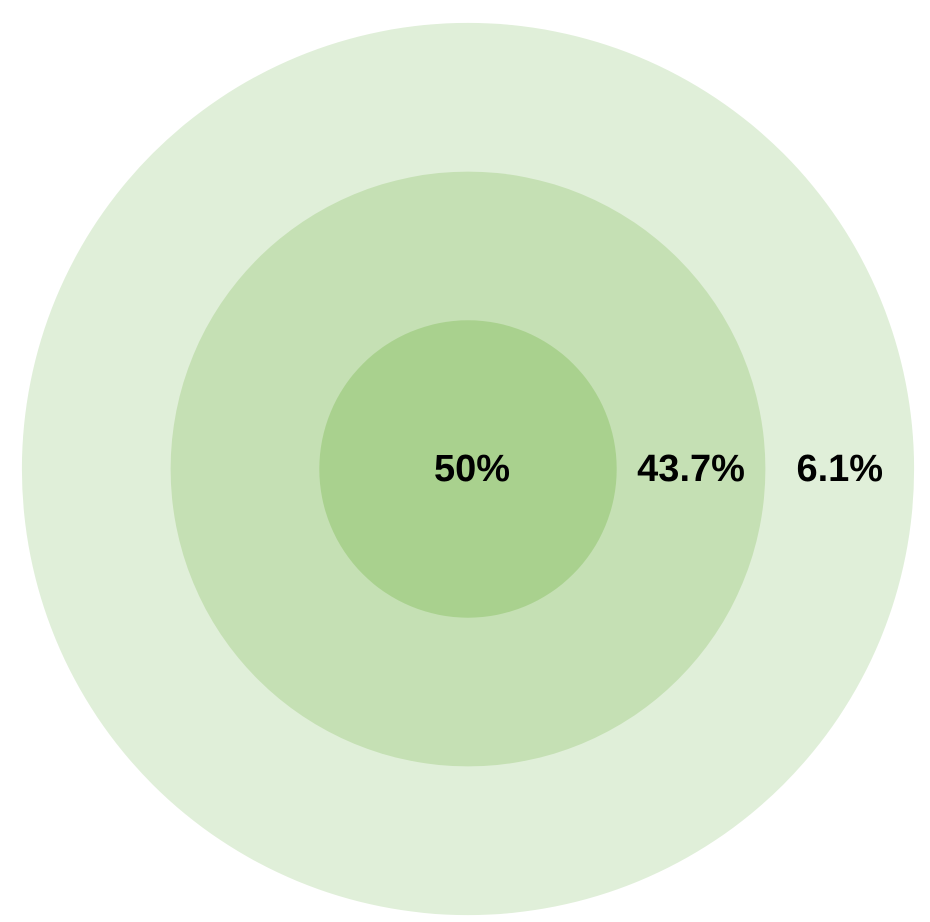  What do you see at coordinates (691, 469) in the screenshot?
I see `data-label: 43.7%` at bounding box center [691, 469].